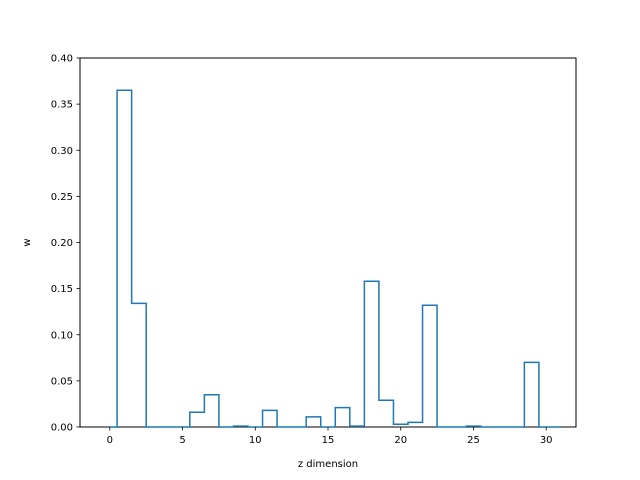  I want to click on x-tick-label: 15, so click(328, 440).